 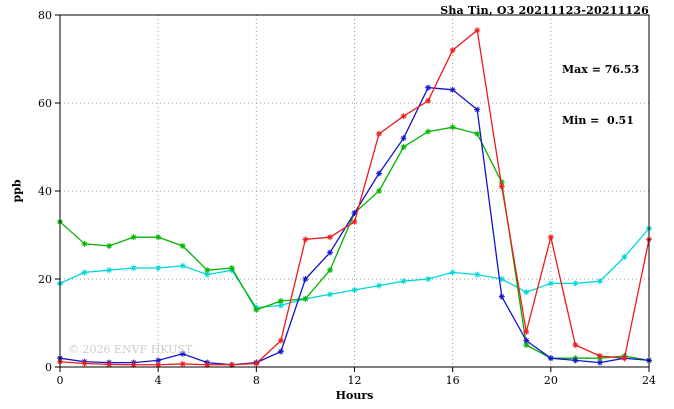 I want to click on y-axis-title: ppb, so click(x=17, y=191).